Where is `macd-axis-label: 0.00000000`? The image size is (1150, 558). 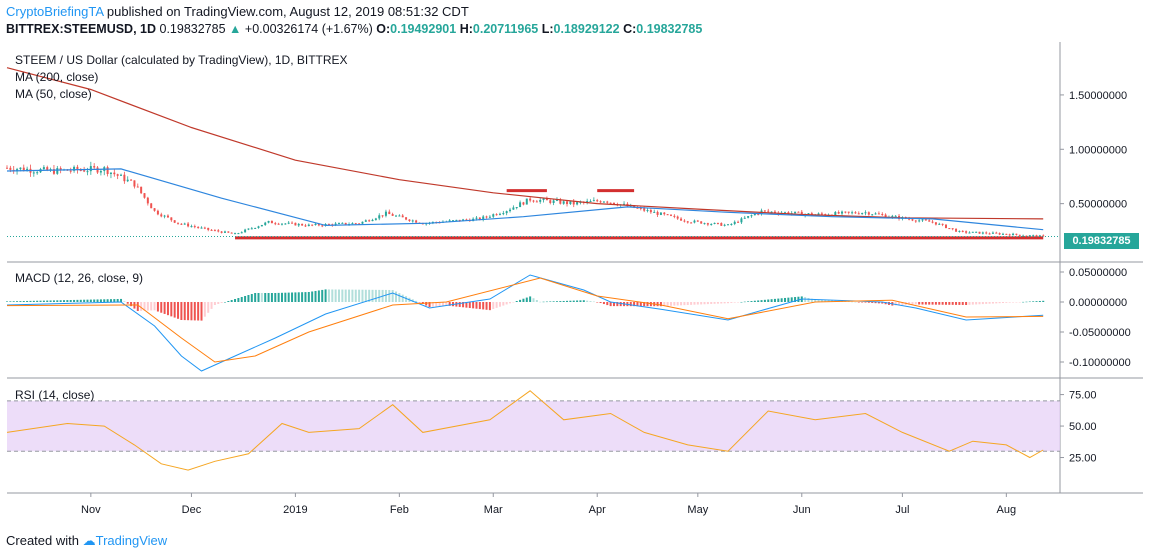
macd-axis-label: 0.00000000 is located at coordinates (1098, 303).